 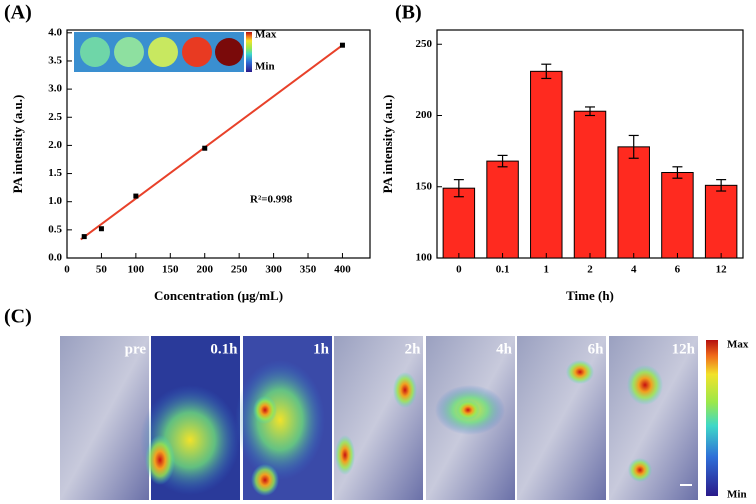 I want to click on x-tick-label: 250, so click(x=239, y=270).